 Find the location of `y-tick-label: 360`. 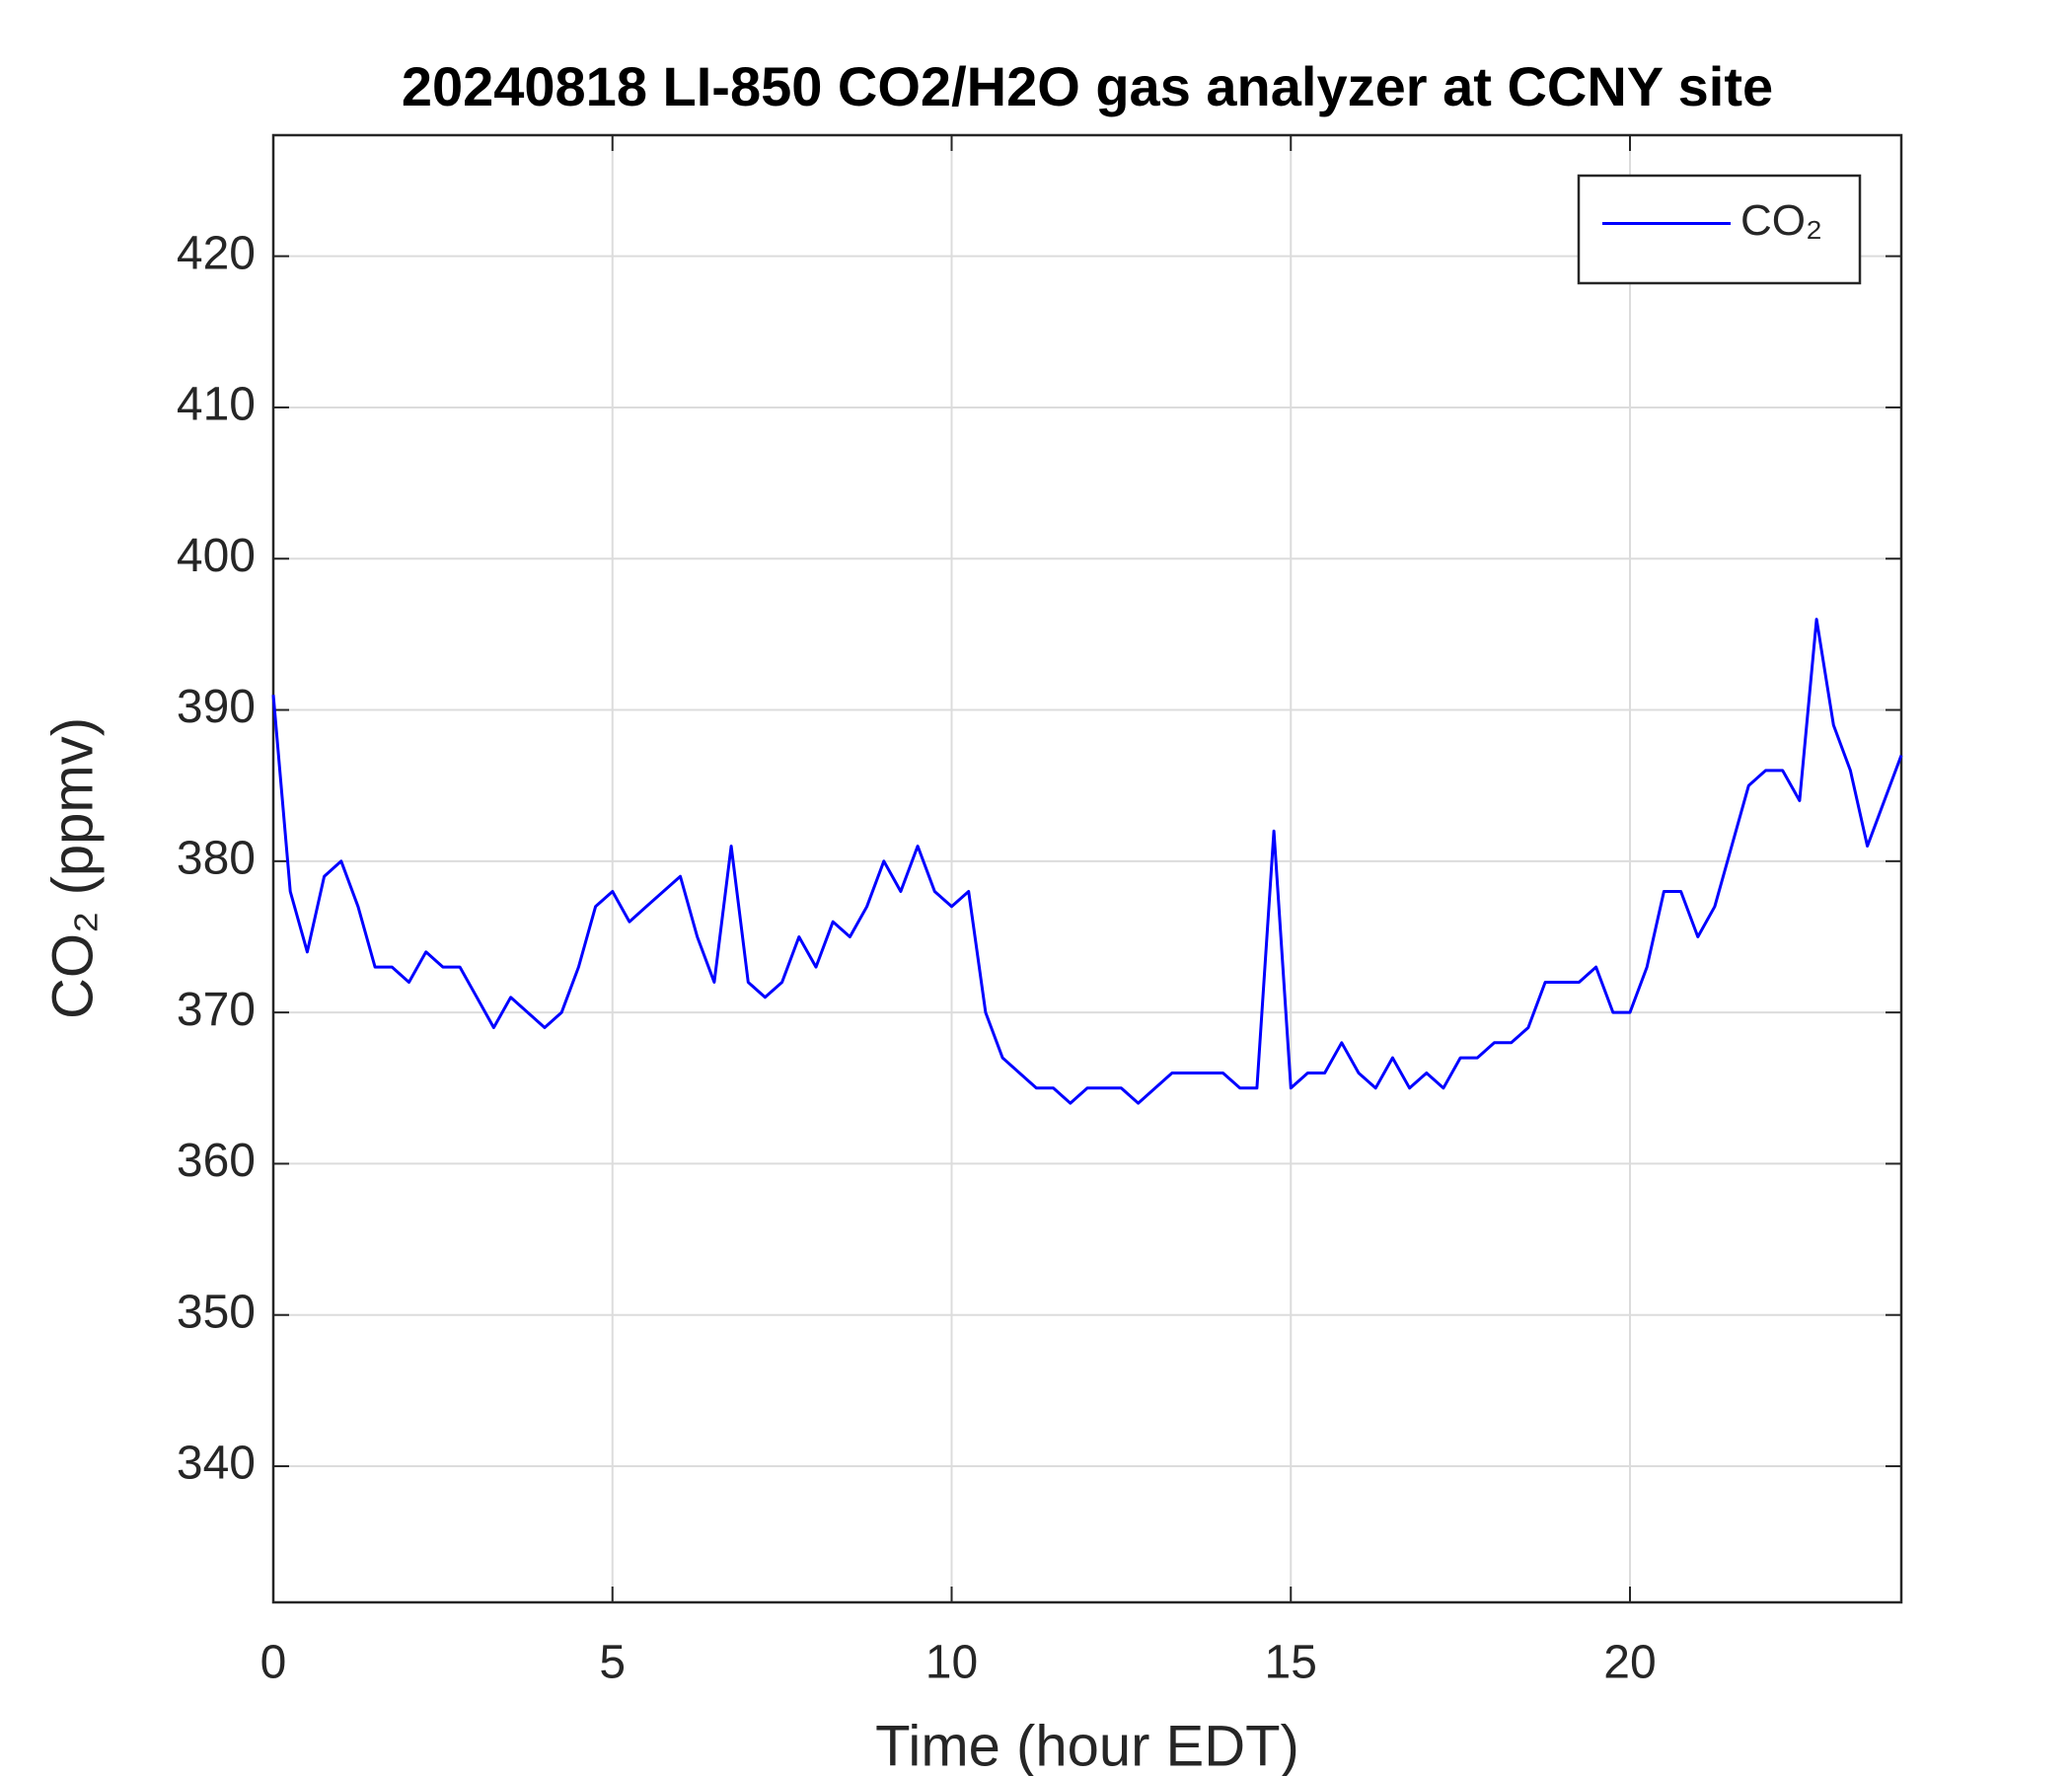

y-tick-label: 360 is located at coordinates (217, 1161).